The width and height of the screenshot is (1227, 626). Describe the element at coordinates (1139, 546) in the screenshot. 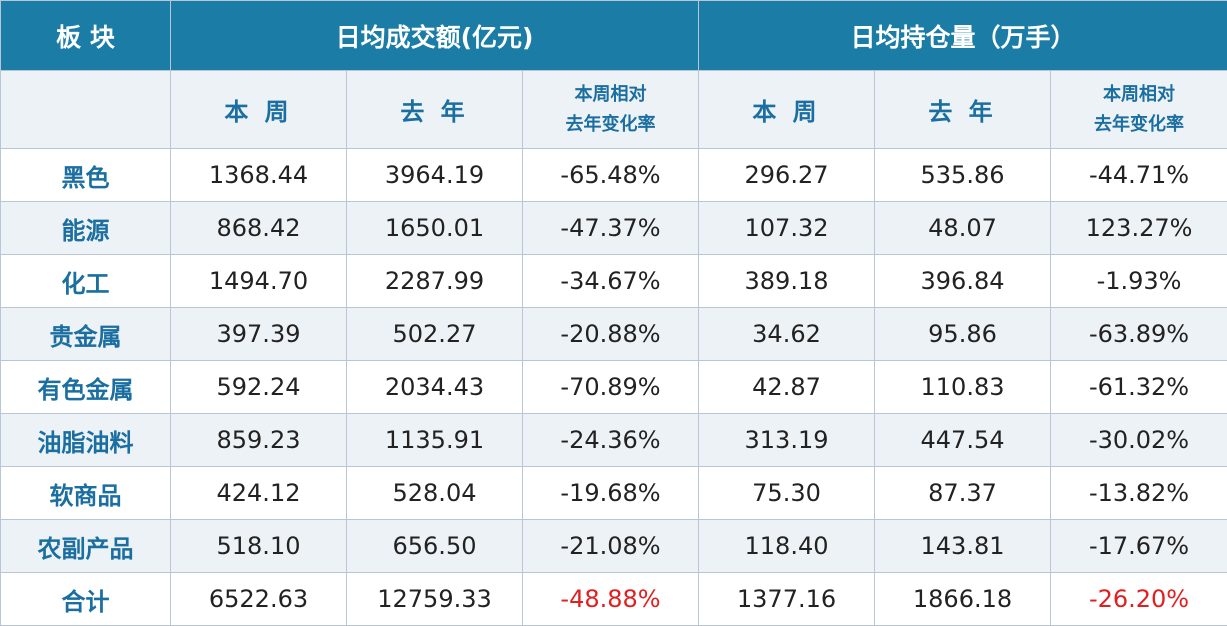

I see `oi-change-cell: -17.67%` at that location.